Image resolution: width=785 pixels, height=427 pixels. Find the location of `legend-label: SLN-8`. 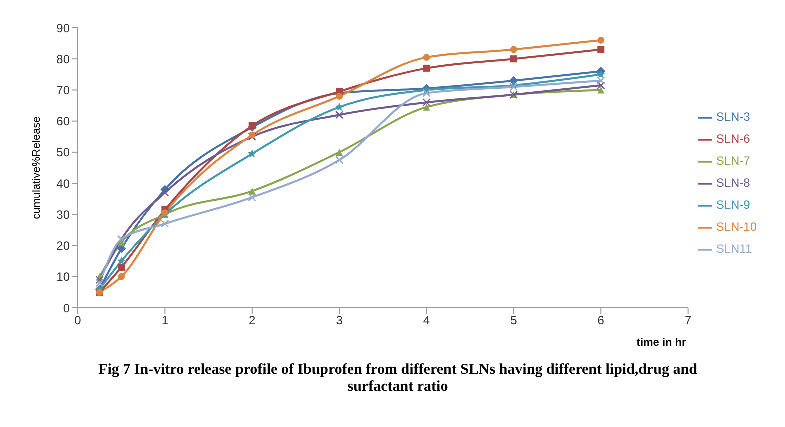

legend-label: SLN-8 is located at coordinates (733, 183).